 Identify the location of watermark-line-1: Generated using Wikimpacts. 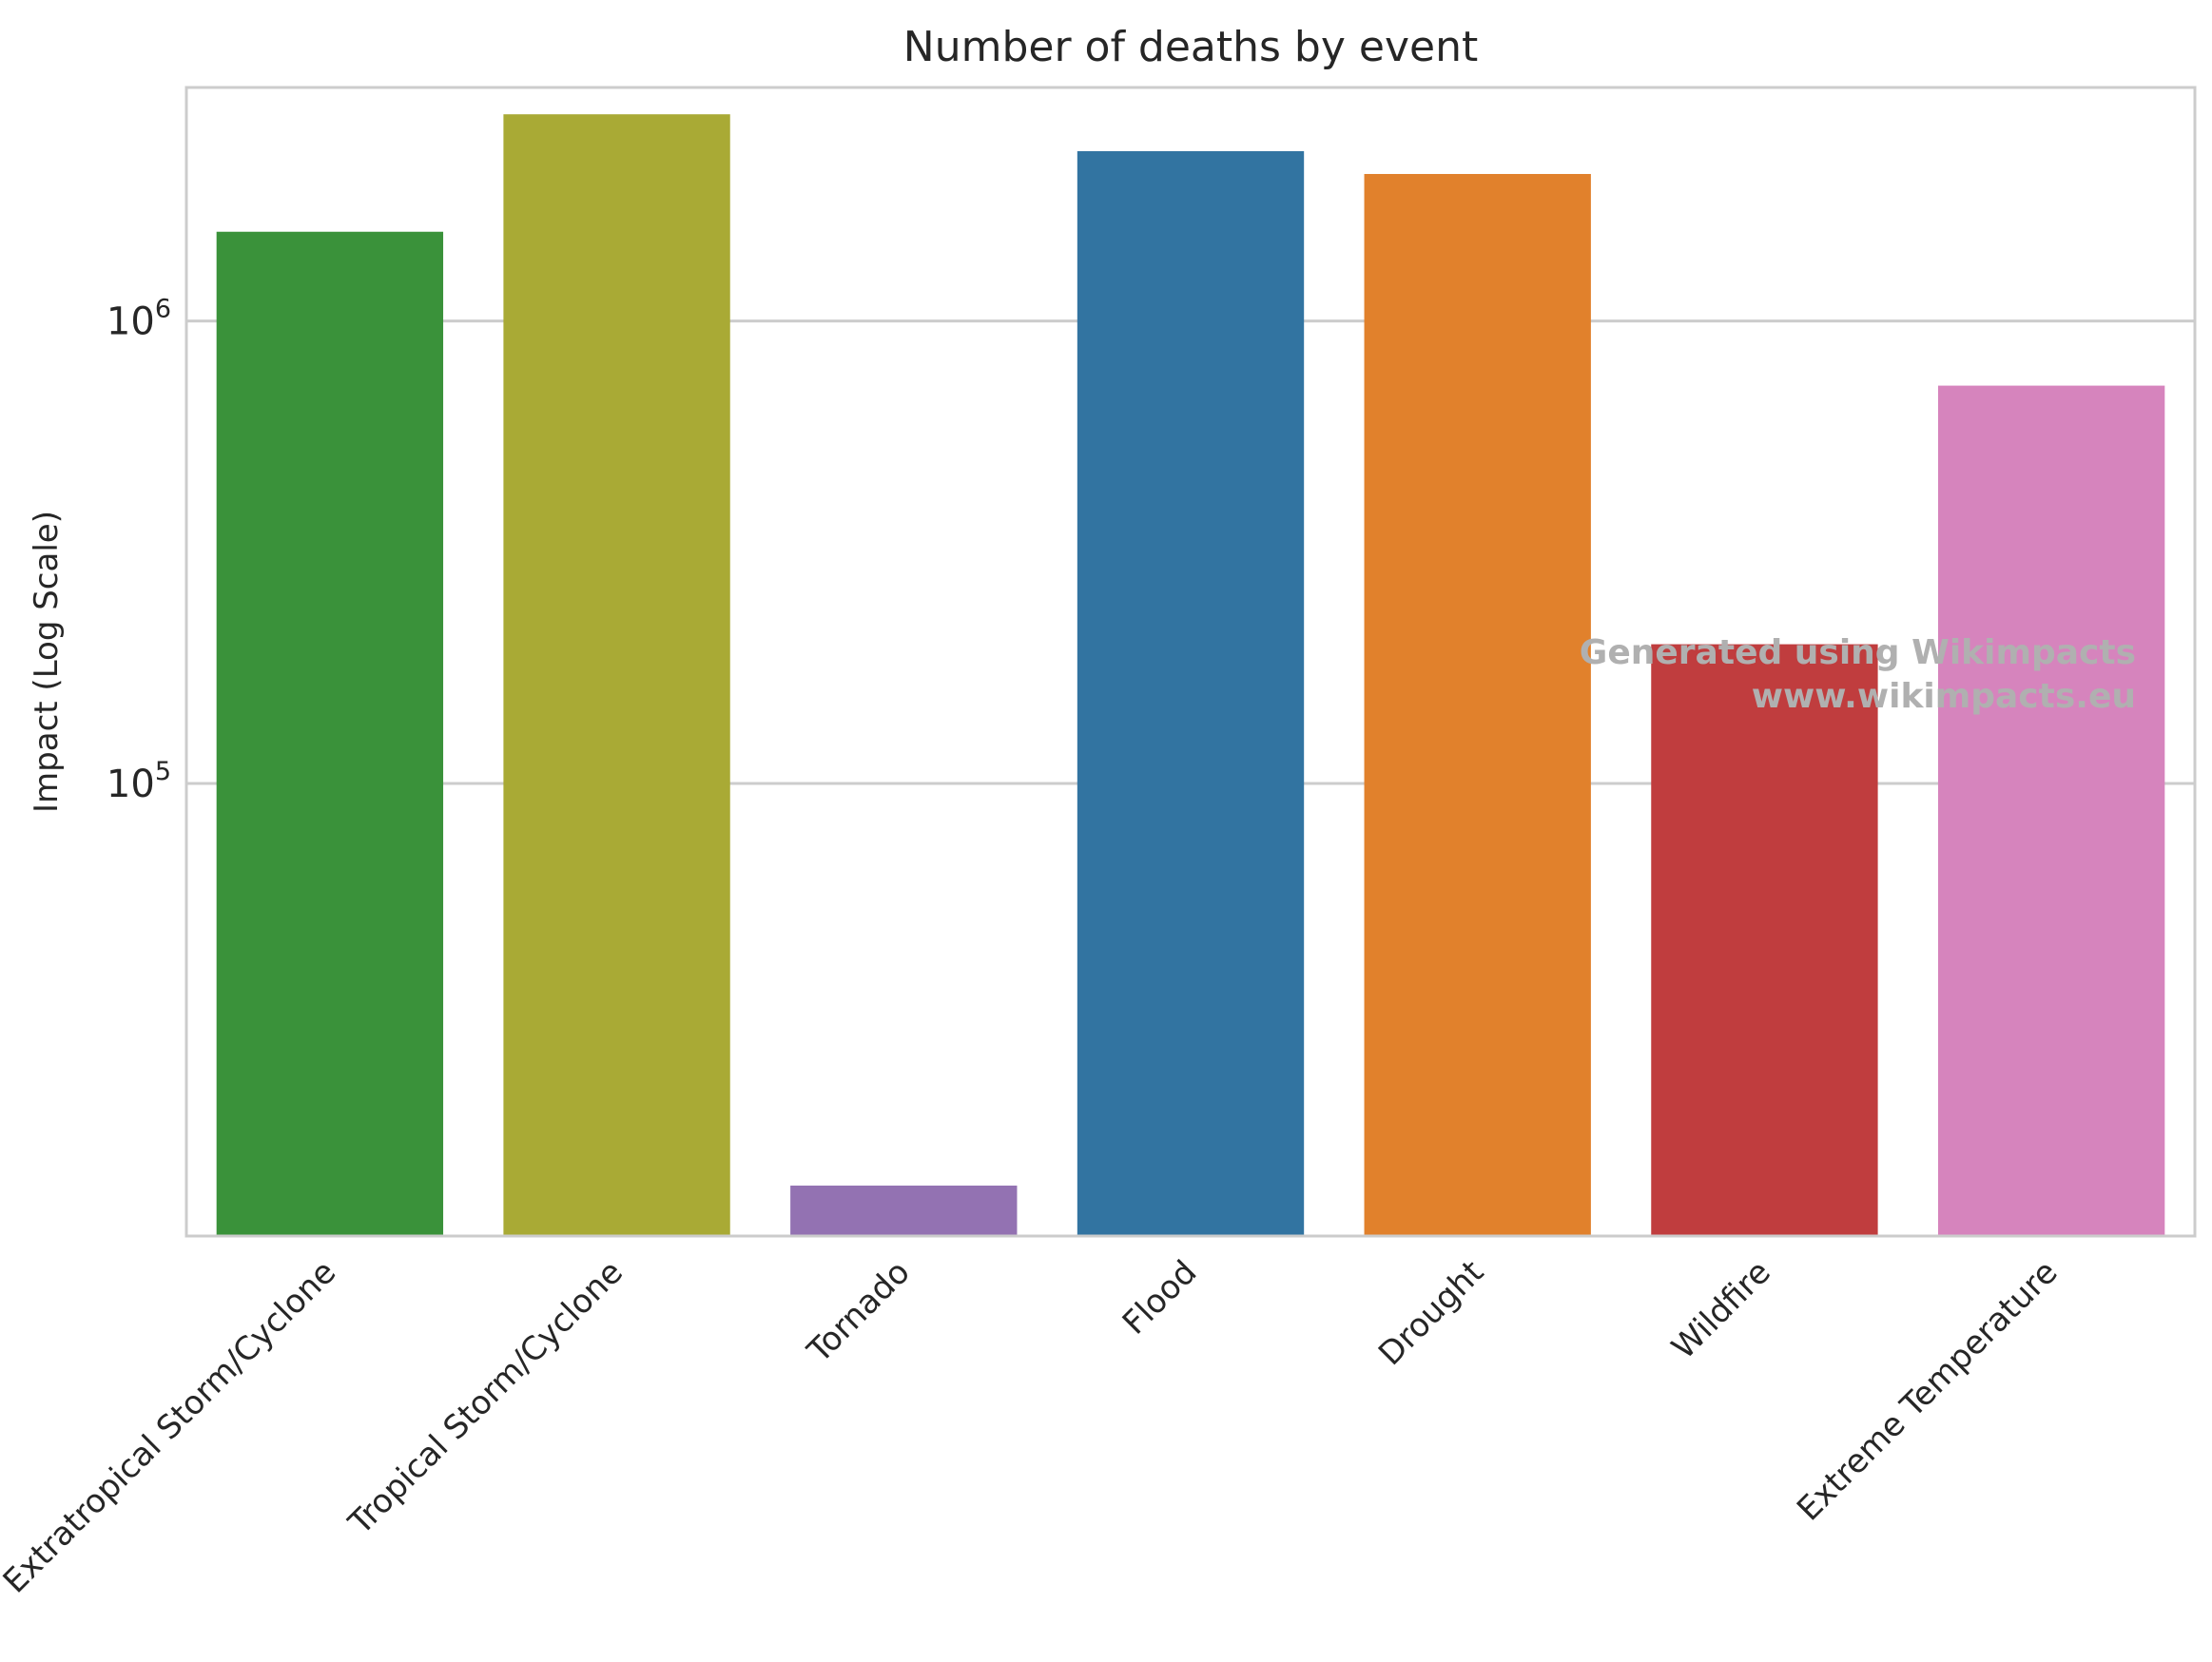
(1858, 652).